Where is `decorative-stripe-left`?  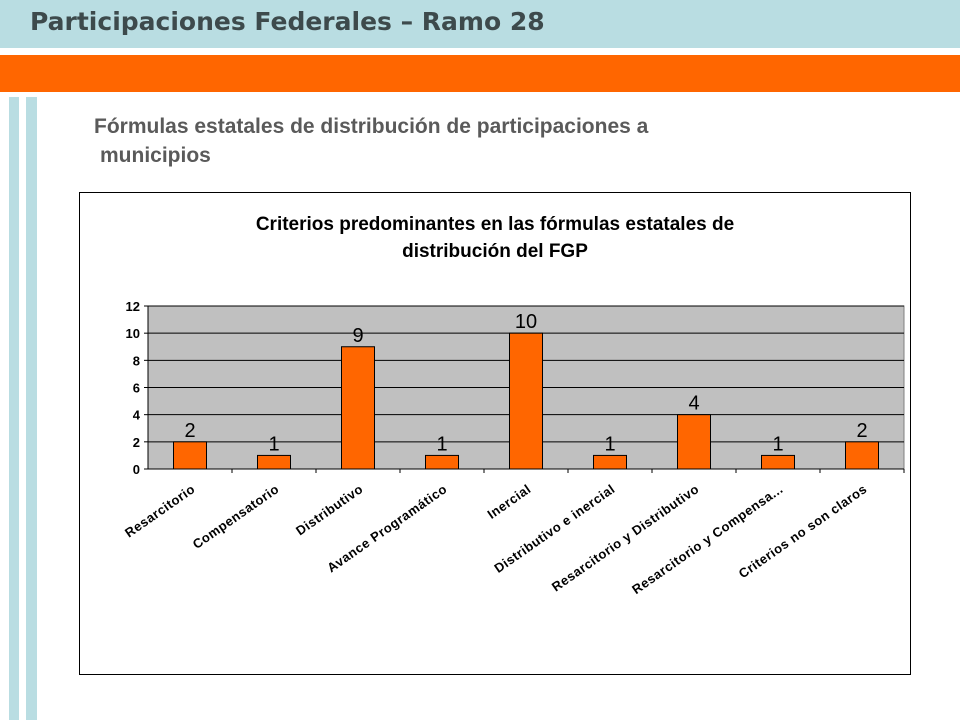
decorative-stripe-left is located at coordinates (14, 408).